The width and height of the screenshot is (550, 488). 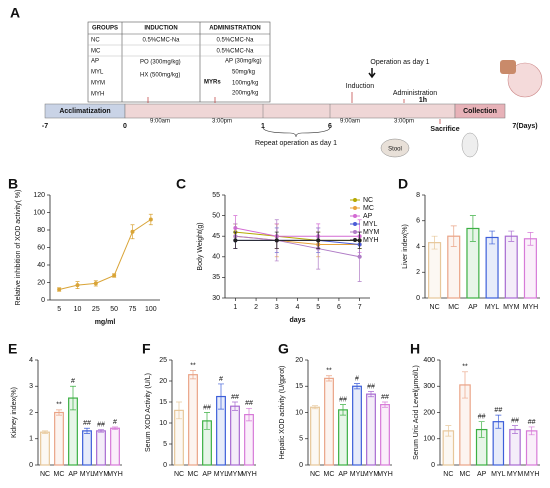 What do you see at coordinates (14, 412) in the screenshot?
I see `y-axis-label: Kidney index(%)` at bounding box center [14, 412].